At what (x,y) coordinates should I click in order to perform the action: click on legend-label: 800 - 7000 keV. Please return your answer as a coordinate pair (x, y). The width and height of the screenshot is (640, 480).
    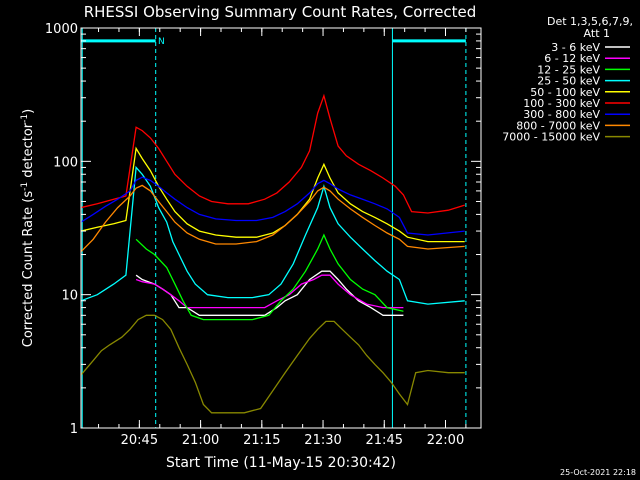
    Looking at the image, I should click on (558, 125).